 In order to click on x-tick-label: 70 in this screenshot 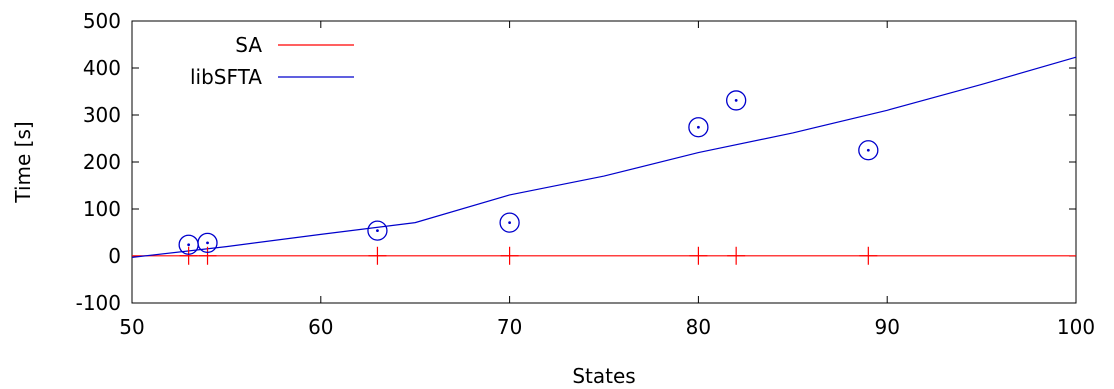, I will do `click(509, 327)`.